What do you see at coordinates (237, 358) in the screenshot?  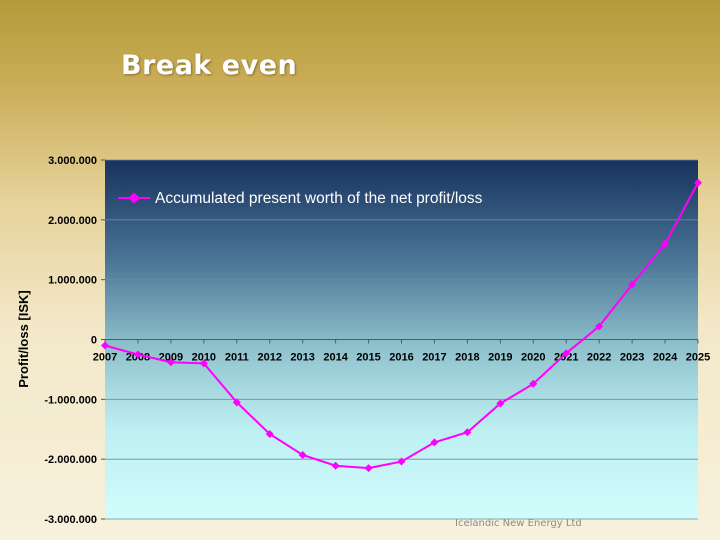 I see `x-tick-label: 2011` at bounding box center [237, 358].